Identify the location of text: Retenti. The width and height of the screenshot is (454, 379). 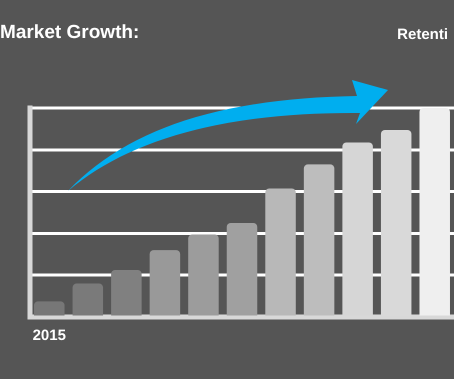
(422, 34).